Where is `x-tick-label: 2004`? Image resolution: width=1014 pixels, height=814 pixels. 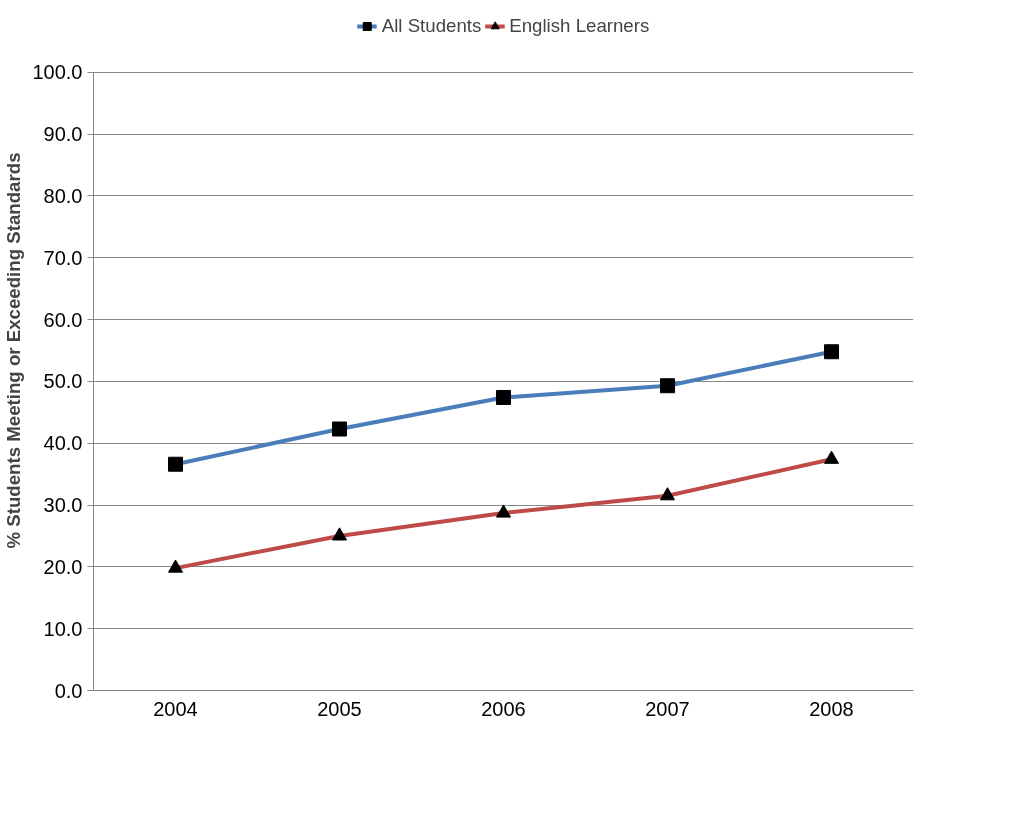
x-tick-label: 2004 is located at coordinates (175, 708).